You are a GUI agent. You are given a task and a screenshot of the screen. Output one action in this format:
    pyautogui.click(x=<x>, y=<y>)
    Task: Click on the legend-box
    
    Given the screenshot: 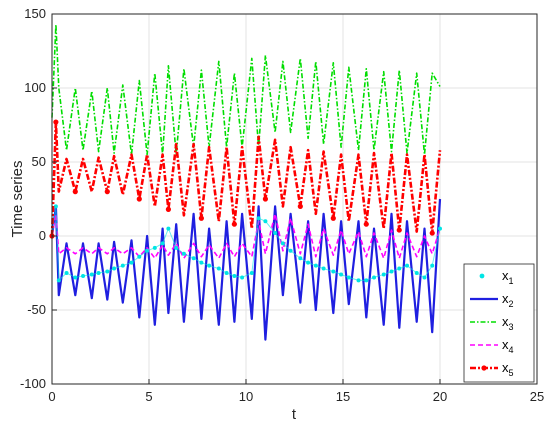 What is the action you would take?
    pyautogui.click(x=499, y=323)
    